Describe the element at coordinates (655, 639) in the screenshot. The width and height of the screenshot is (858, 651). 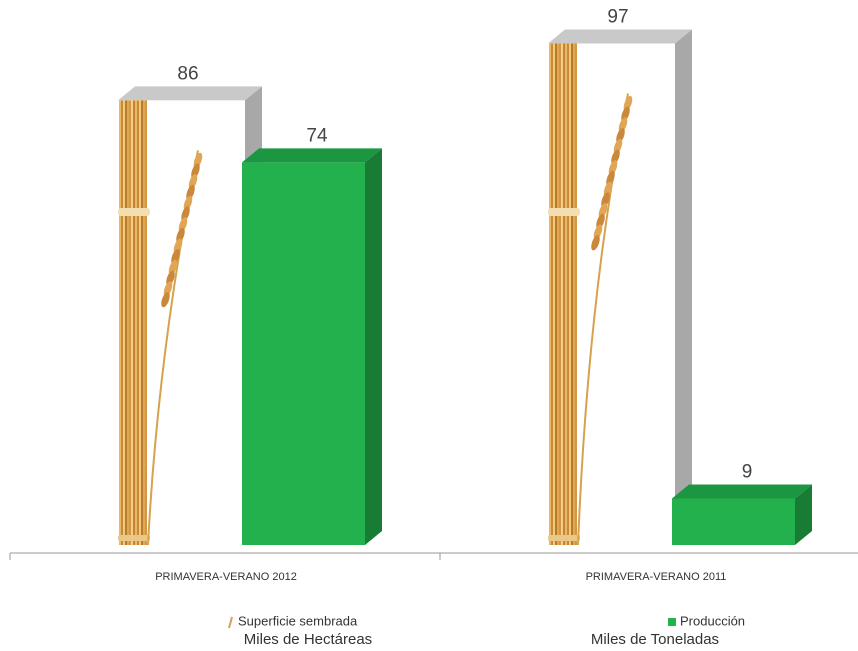
I see `legend-unit: Miles de Toneladas` at that location.